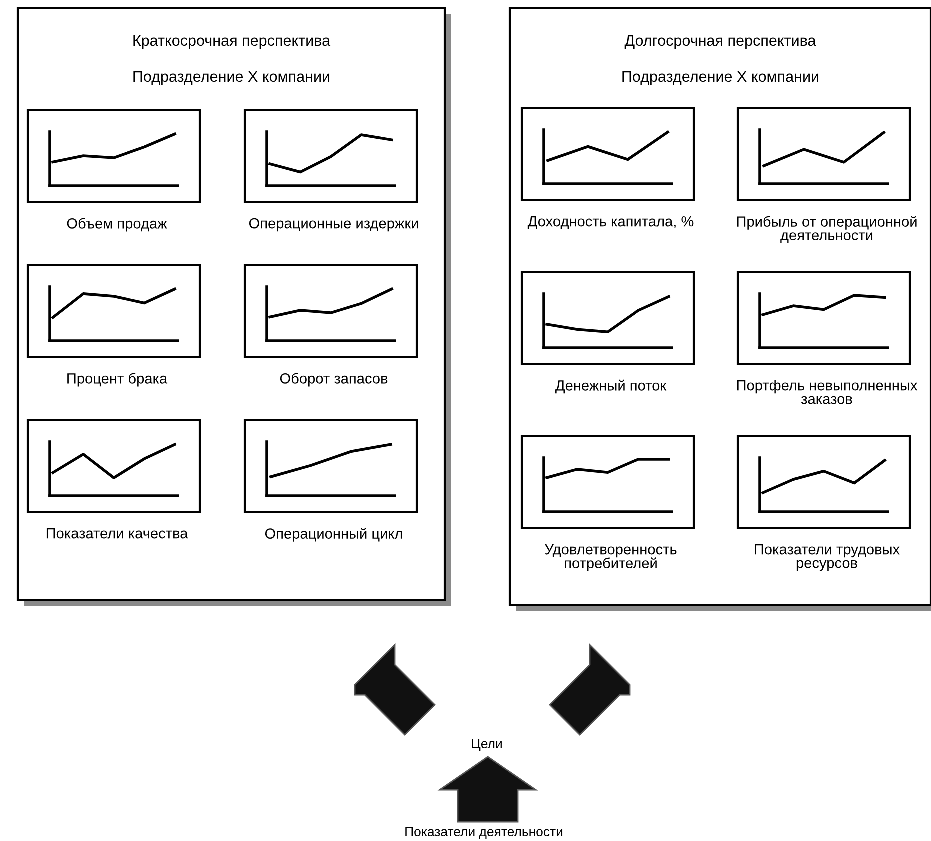 This screenshot has width=931, height=841. Describe the element at coordinates (720, 42) in the screenshot. I see `text: Долгосрочная перспектива` at that location.